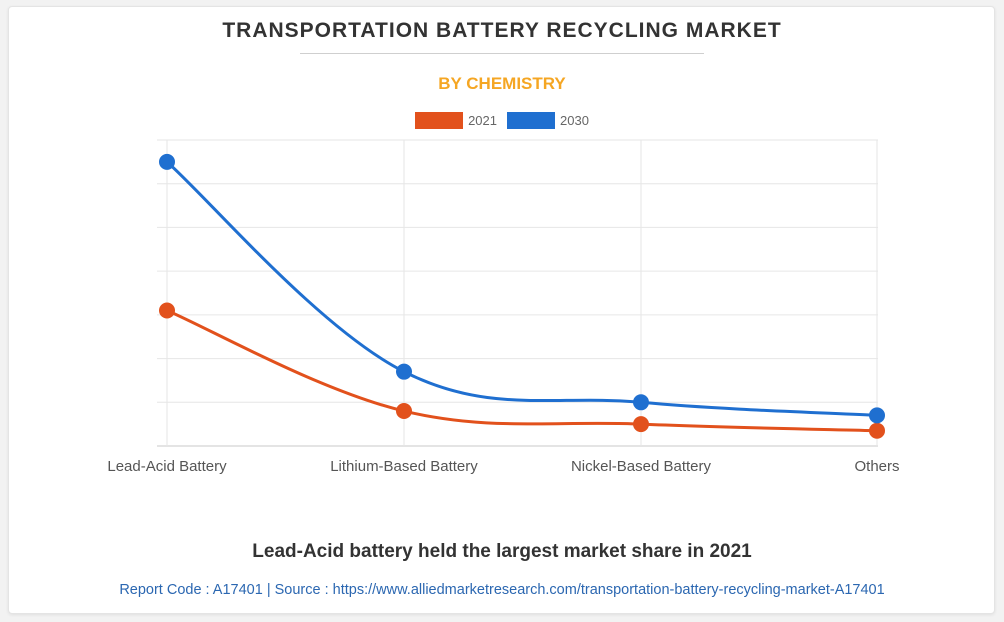 Image resolution: width=1004 pixels, height=622 pixels. Describe the element at coordinates (482, 120) in the screenshot. I see `legend-label-2021: 2021` at that location.